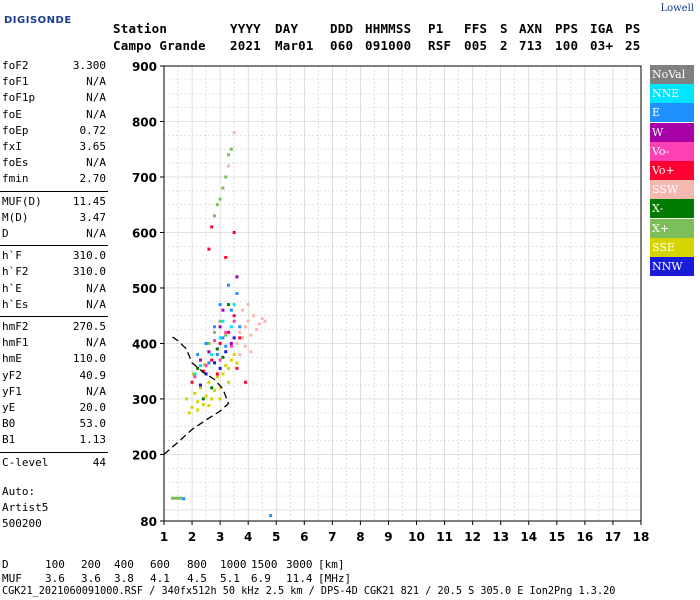  What do you see at coordinates (299, 564) in the screenshot?
I see `footer-distance-value: 3000` at bounding box center [299, 564].